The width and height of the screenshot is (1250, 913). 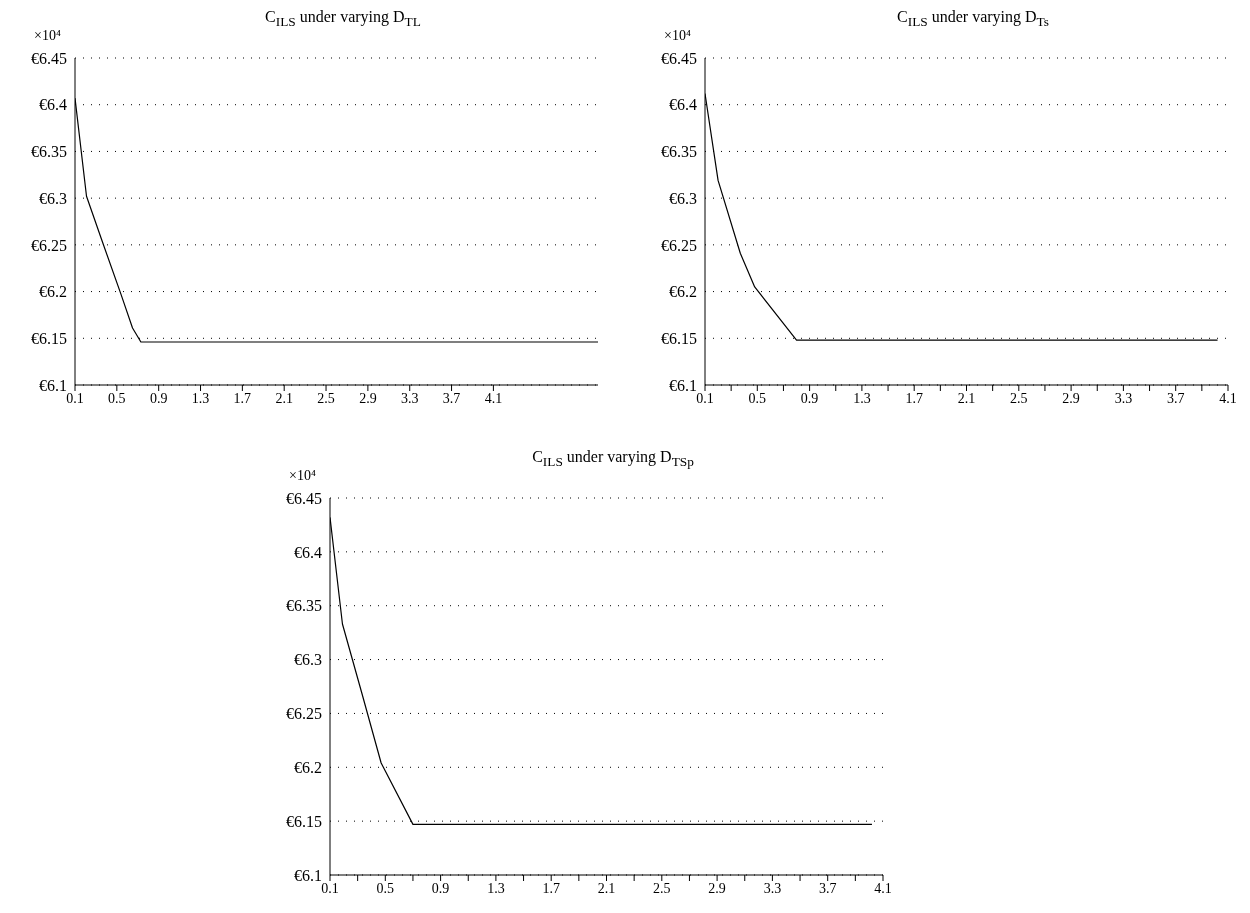 I want to click on chart-title: C$_{ILS}$ under varying D$_{TL}$, so click(x=343, y=19).